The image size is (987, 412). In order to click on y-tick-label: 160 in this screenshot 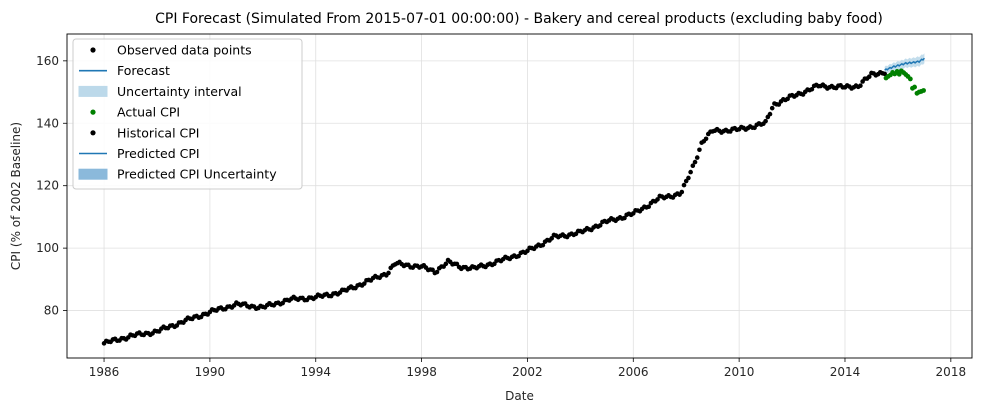, I will do `click(47, 61)`.